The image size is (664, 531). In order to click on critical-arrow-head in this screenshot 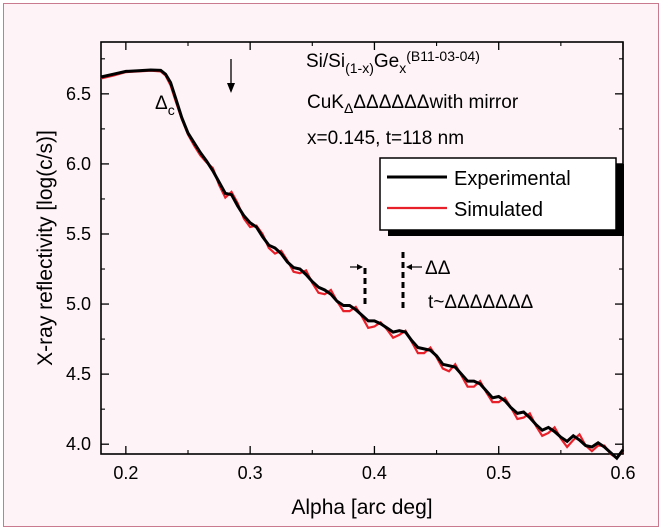, I will do `click(231, 88)`.